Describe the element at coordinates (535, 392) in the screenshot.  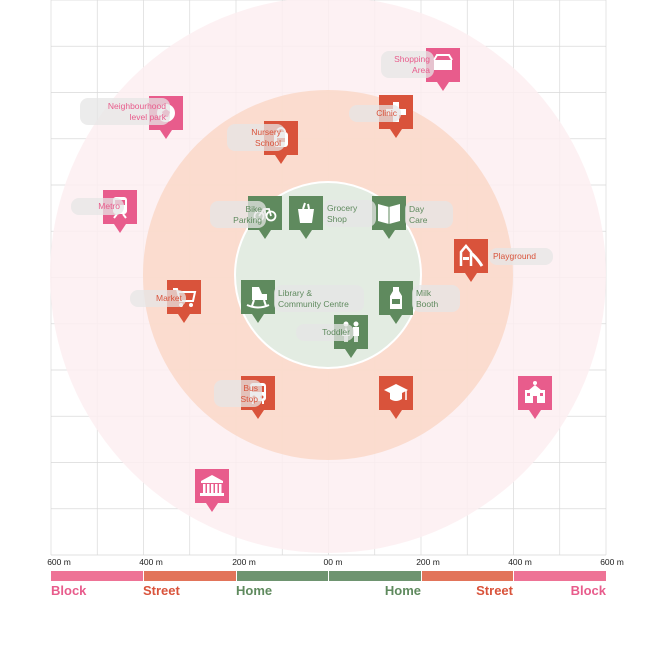
I see `temple-icon` at that location.